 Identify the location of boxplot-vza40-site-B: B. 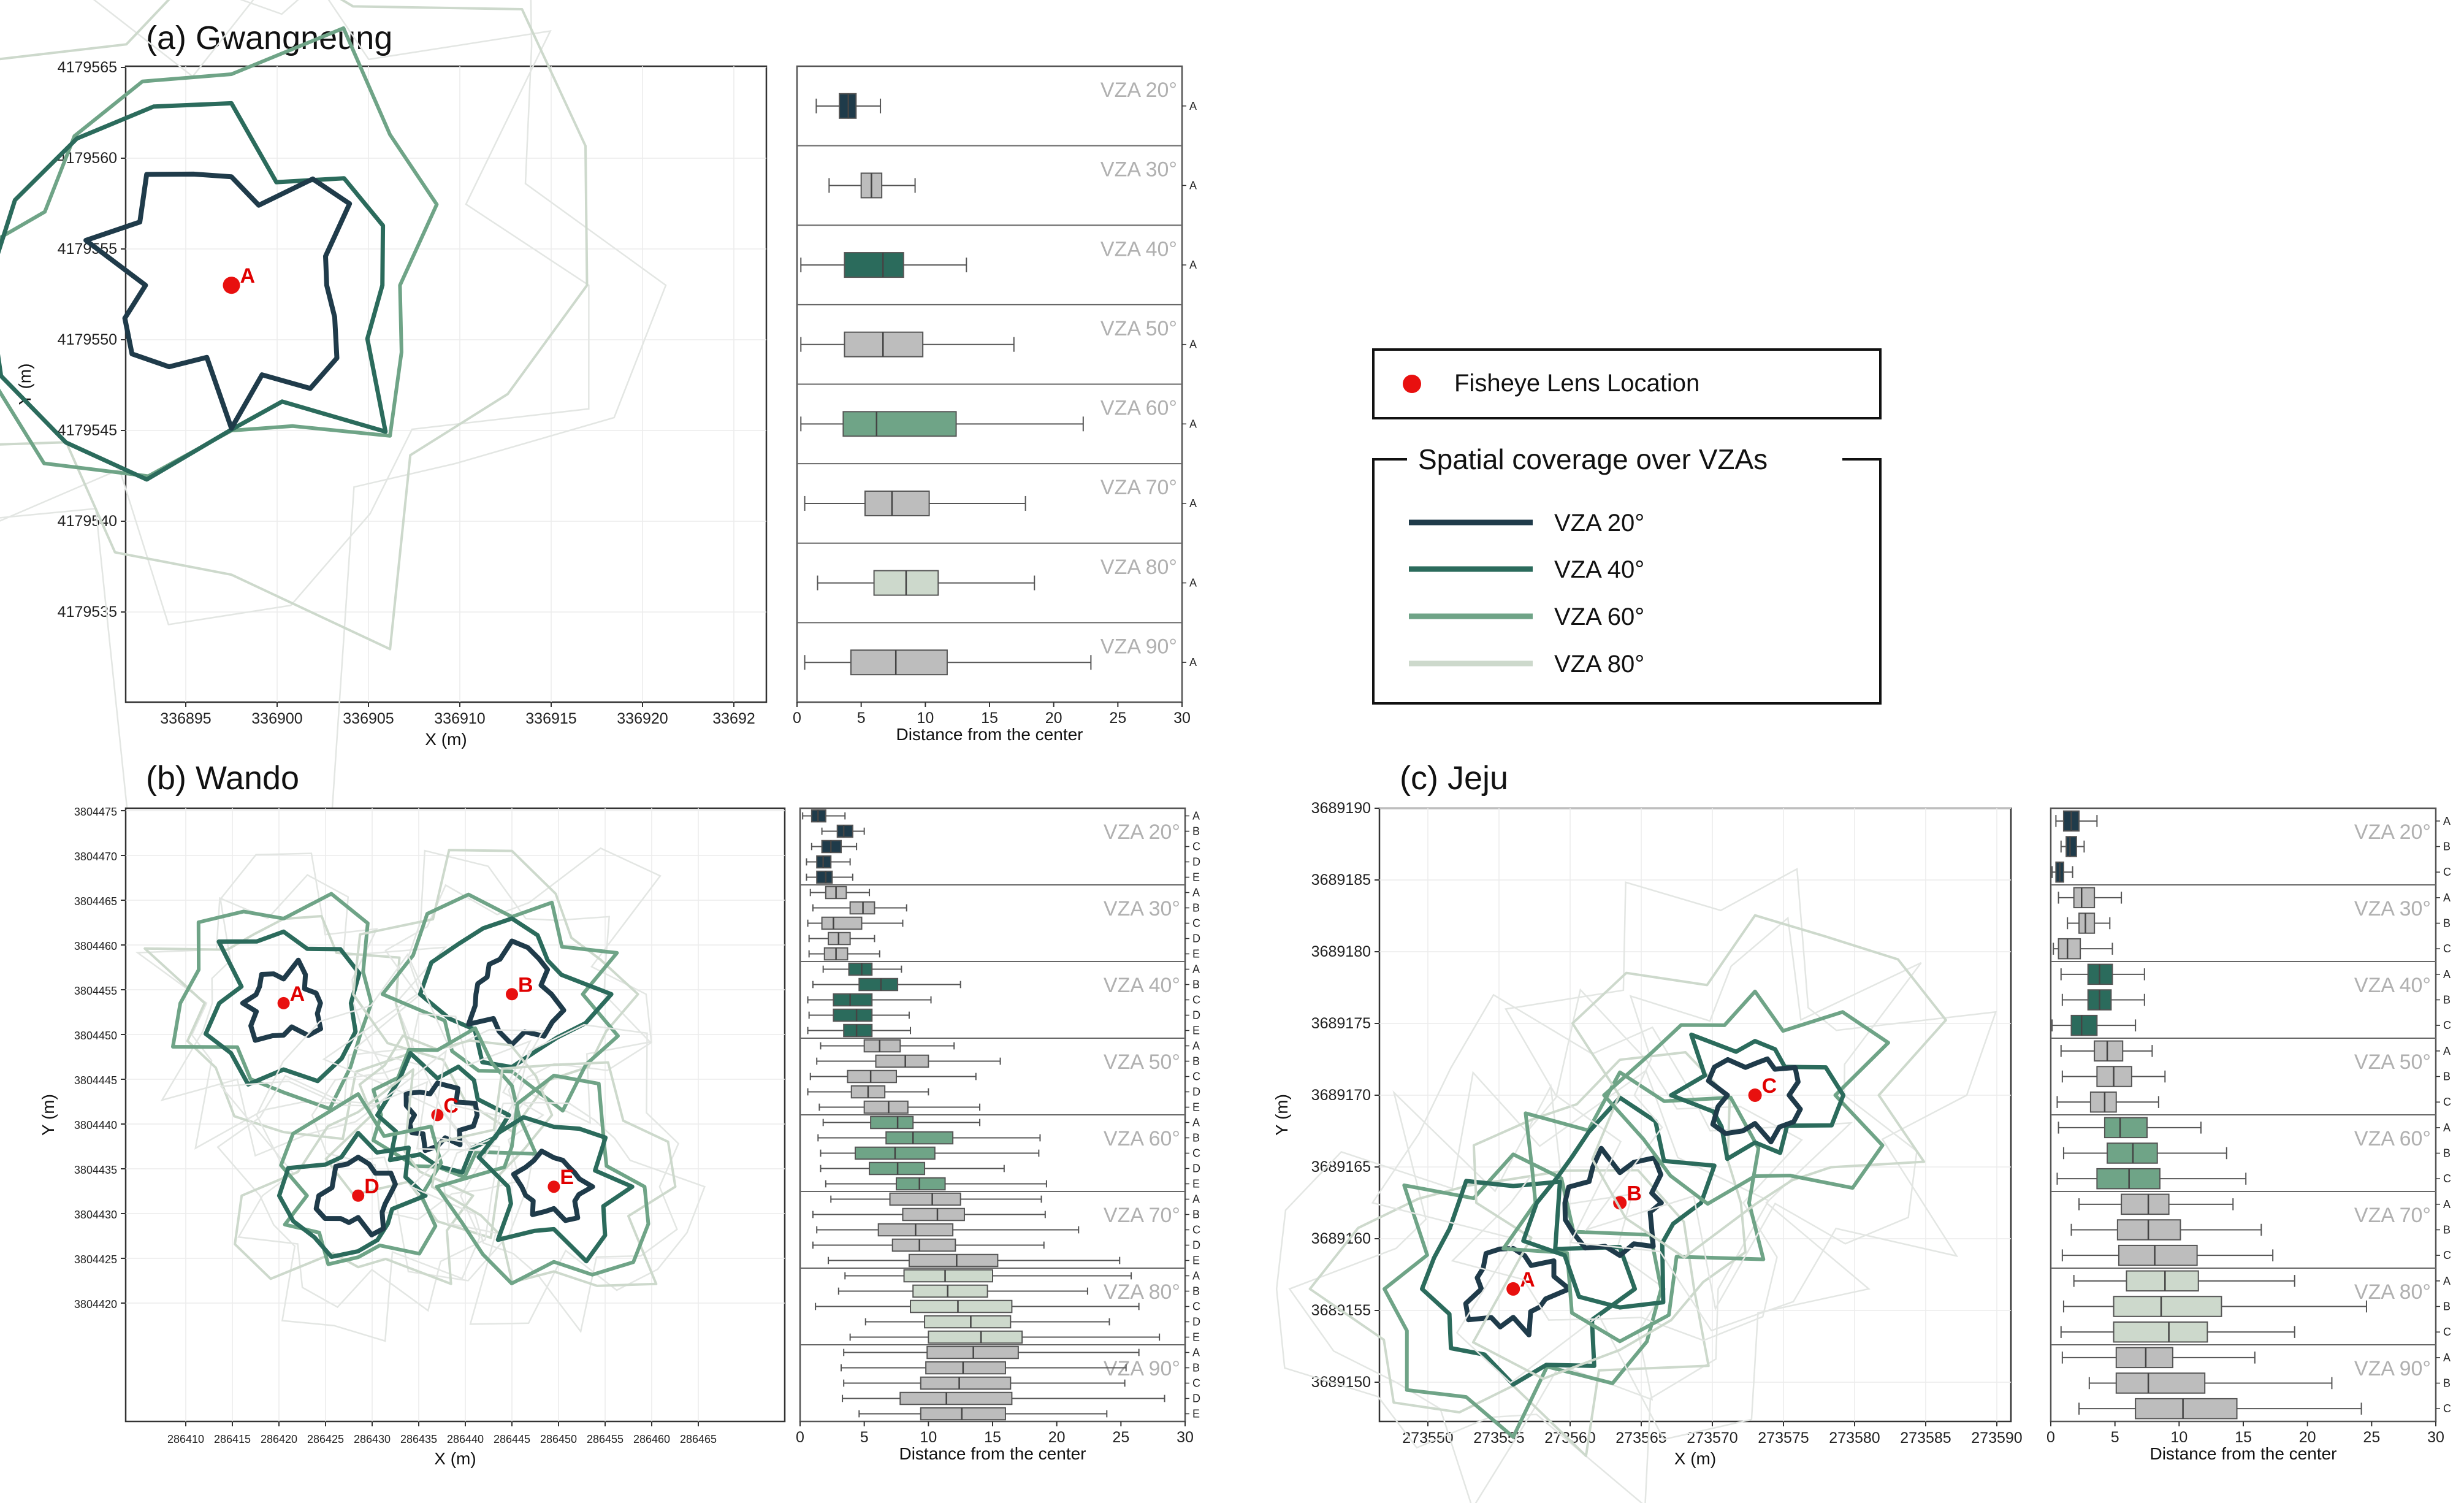
(1006, 985).